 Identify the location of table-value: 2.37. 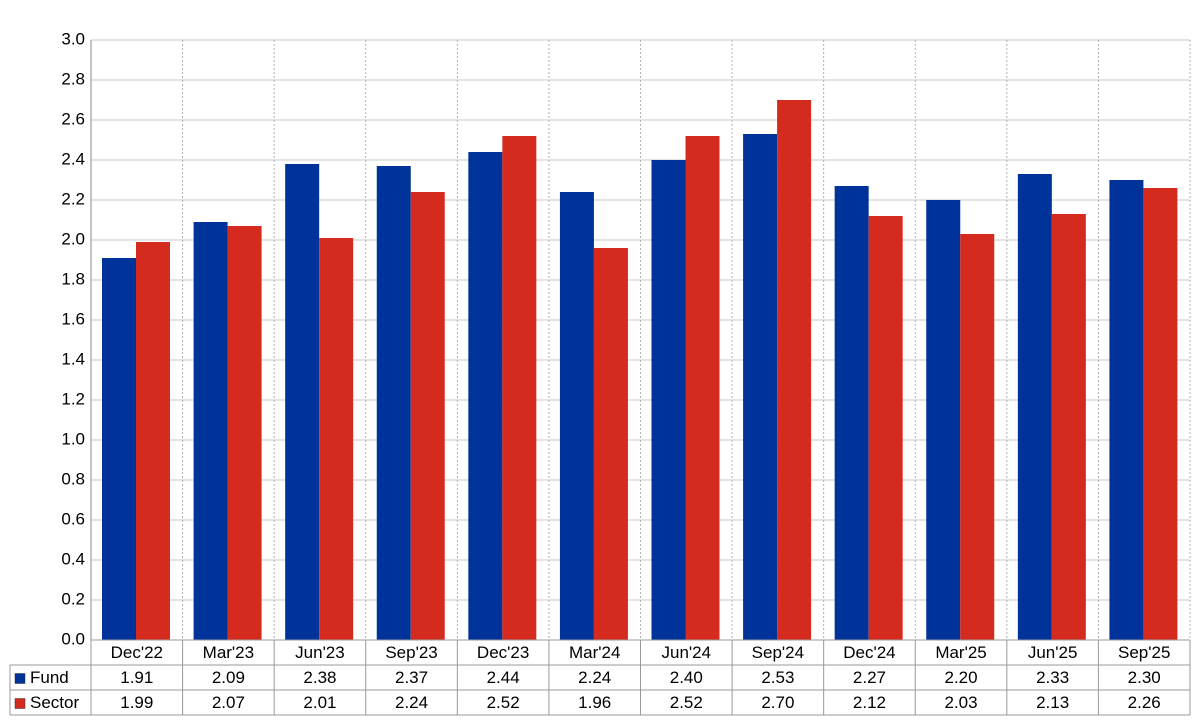
(411, 677).